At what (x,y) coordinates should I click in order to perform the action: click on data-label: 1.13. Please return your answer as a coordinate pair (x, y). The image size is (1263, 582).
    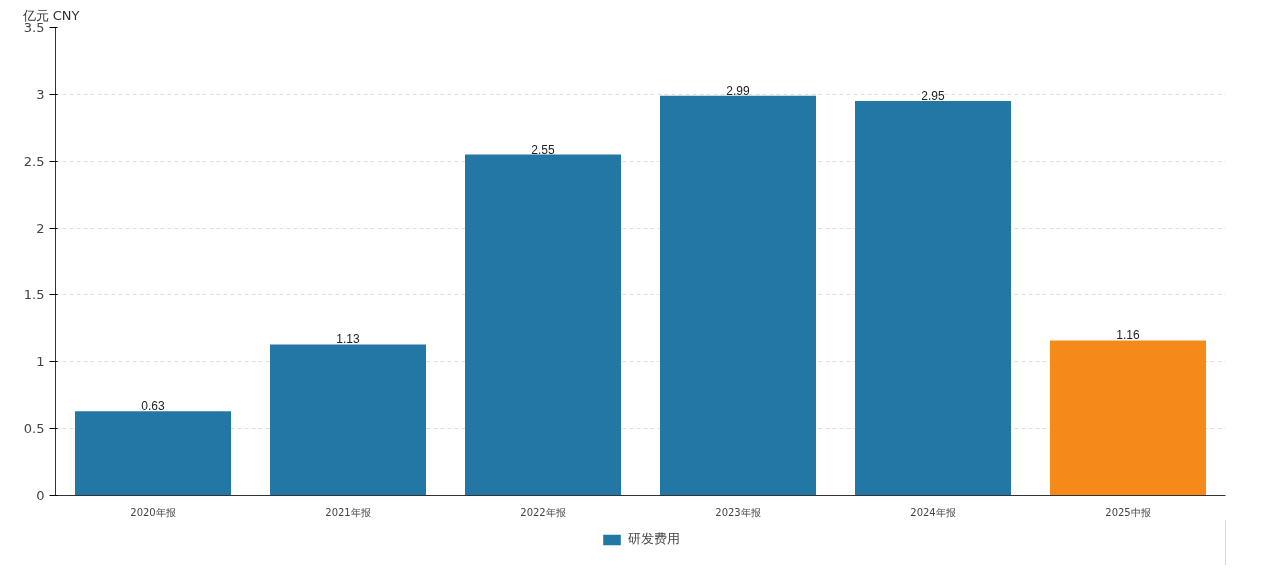
    Looking at the image, I should click on (348, 339).